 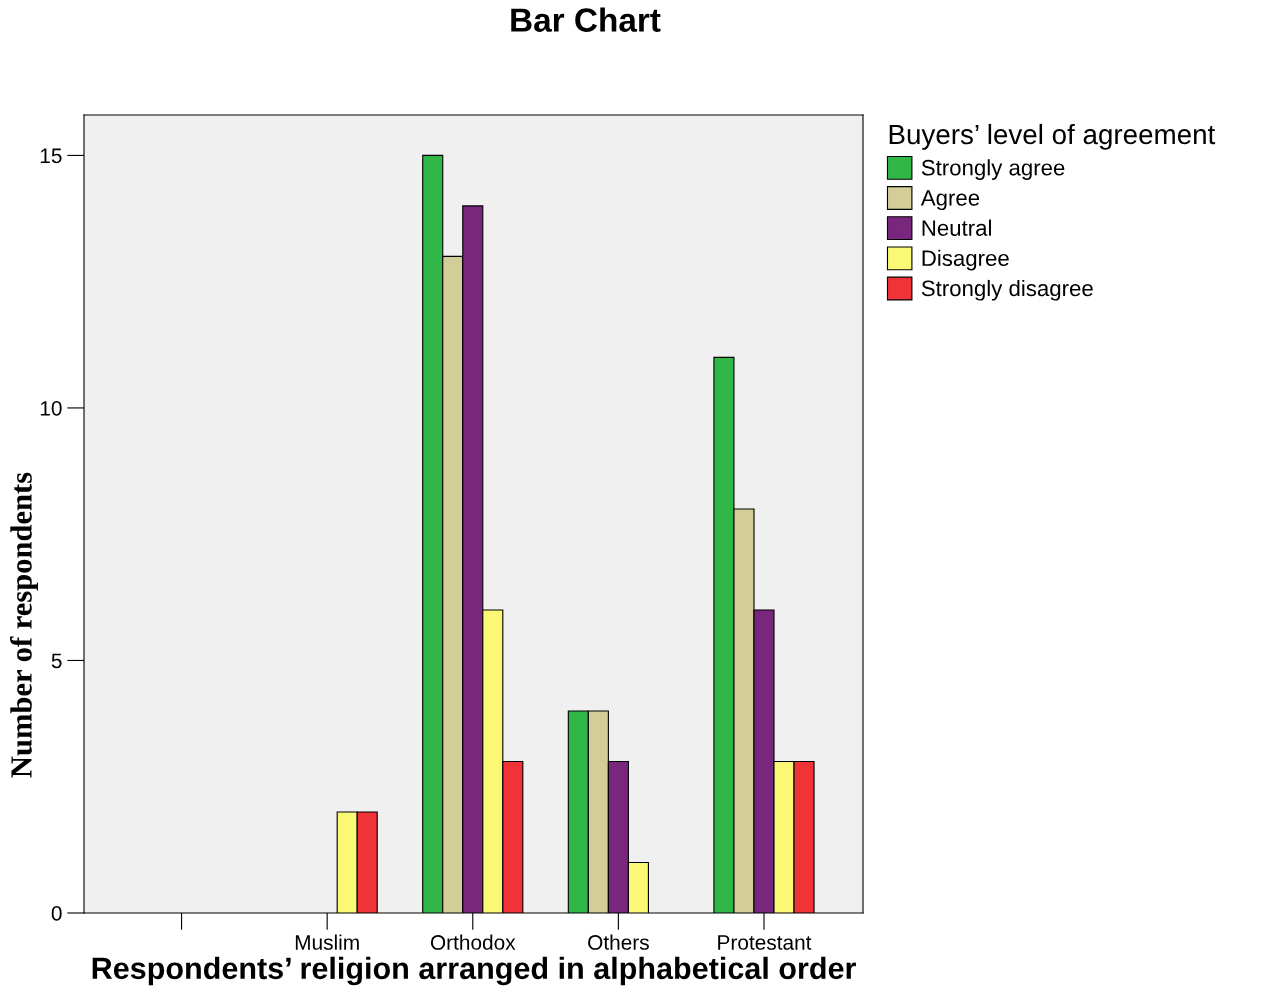 What do you see at coordinates (586, 19) in the screenshot?
I see `chart-title: Bar Chart` at bounding box center [586, 19].